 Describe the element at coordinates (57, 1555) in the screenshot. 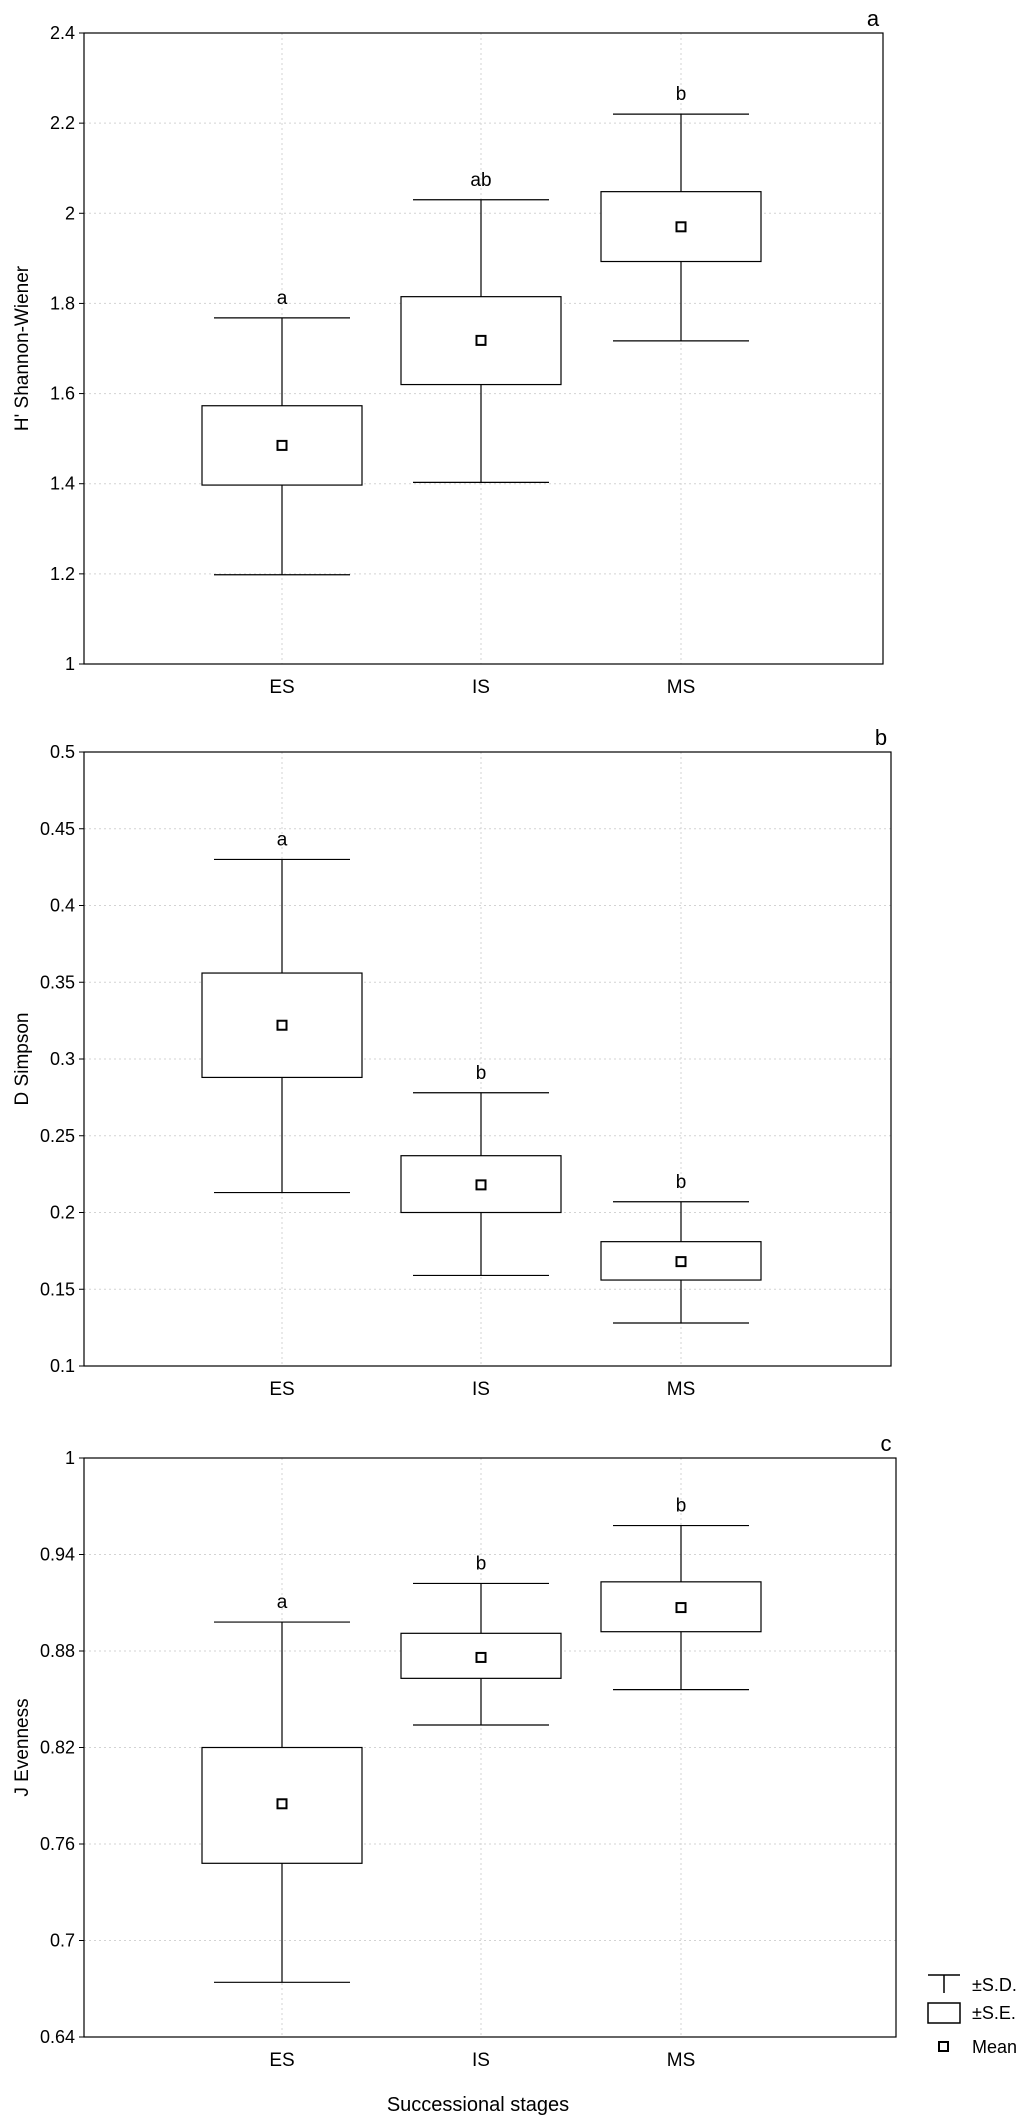

I see `y-tick-label: 0.94` at that location.